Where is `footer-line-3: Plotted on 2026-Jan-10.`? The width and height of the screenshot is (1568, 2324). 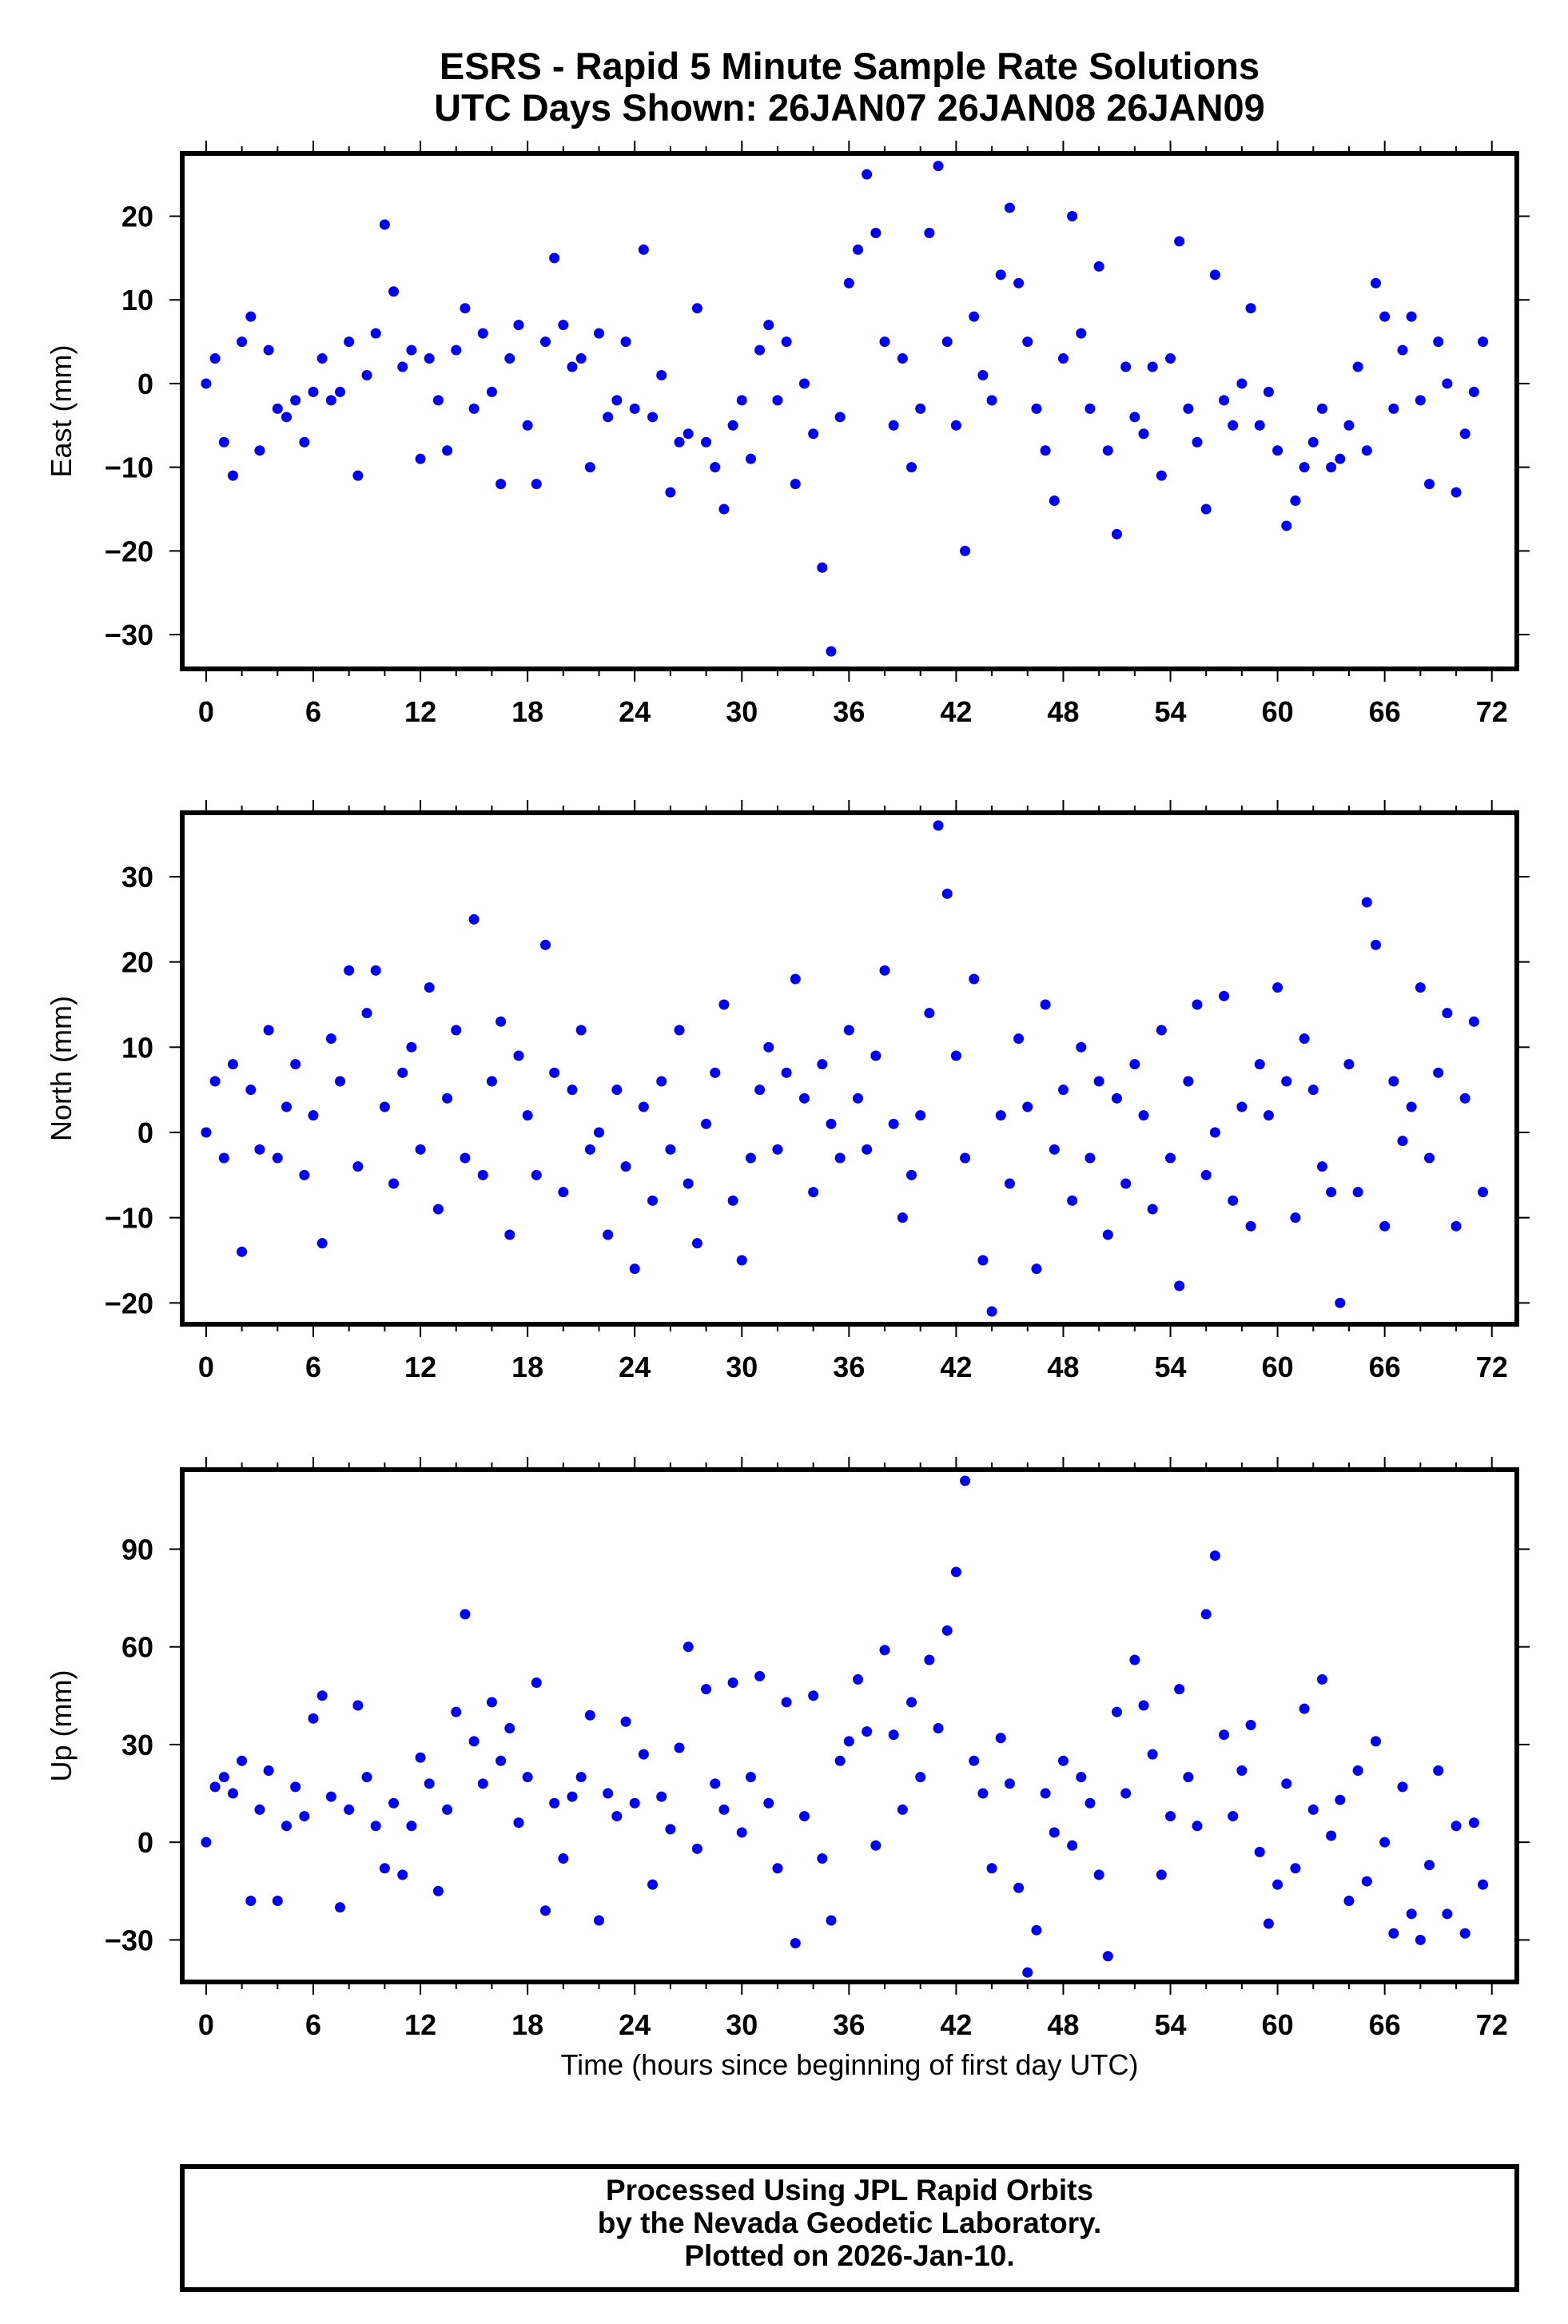 footer-line-3: Plotted on 2026-Jan-10. is located at coordinates (849, 2255).